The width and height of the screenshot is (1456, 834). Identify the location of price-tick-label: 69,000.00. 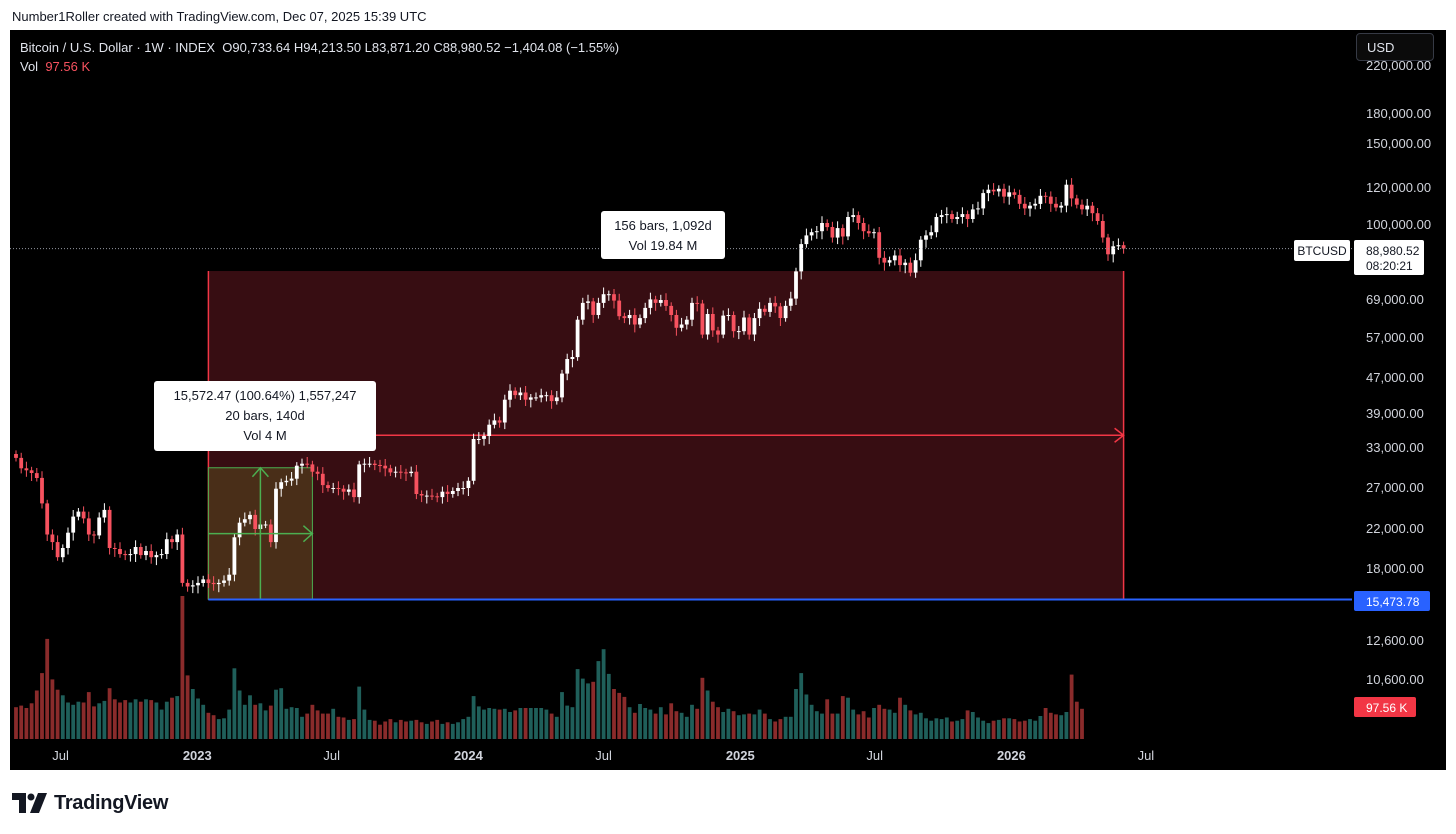
(1395, 299).